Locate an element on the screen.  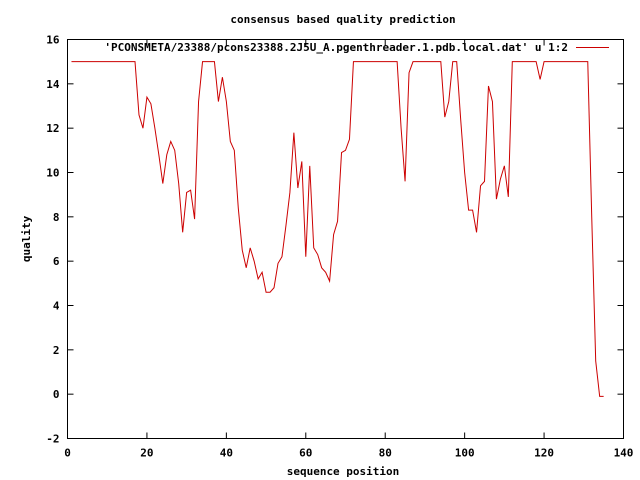
y-tick-label: 4 is located at coordinates (56, 306).